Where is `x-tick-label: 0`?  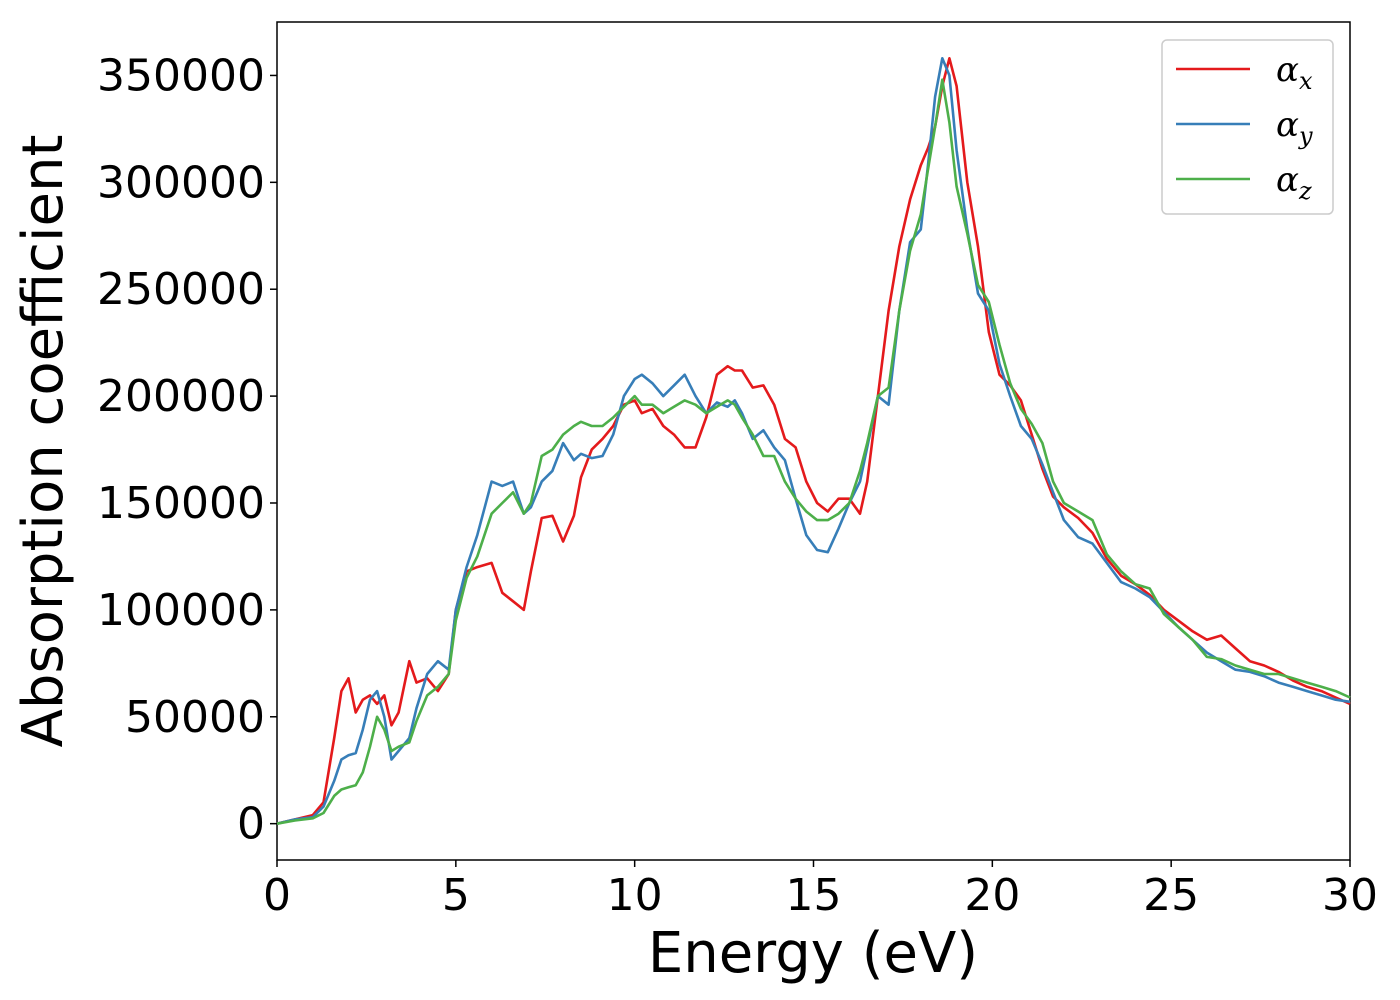
x-tick-label: 0 is located at coordinates (277, 895).